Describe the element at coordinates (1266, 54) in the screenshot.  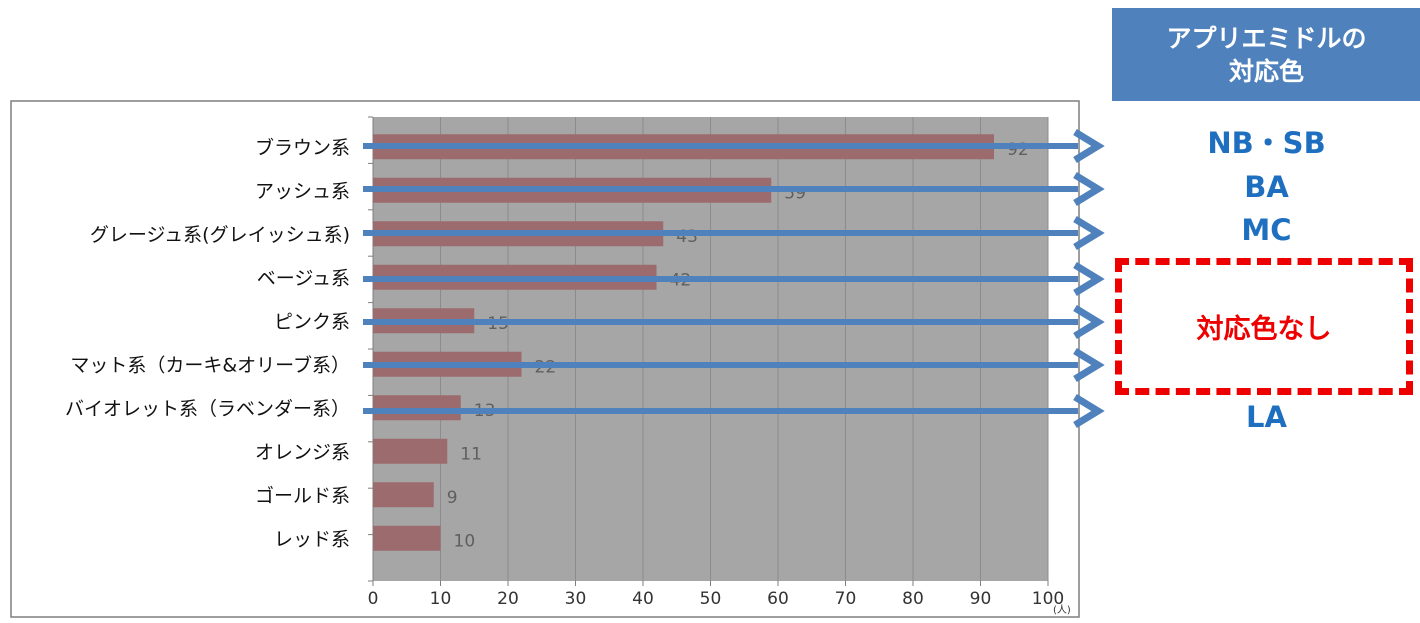
I see `color-mapping-header: アプリエミドルの 対応色` at that location.